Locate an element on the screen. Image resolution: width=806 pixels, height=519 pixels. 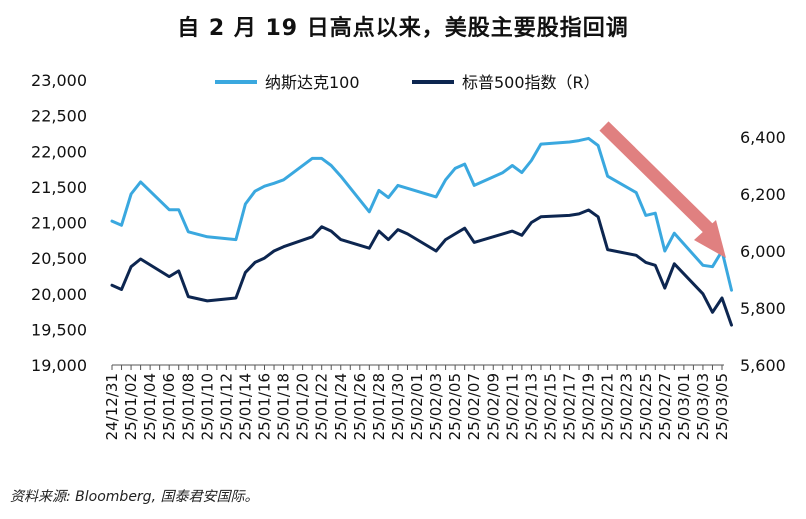
x-tick-label: 25/02/09 is located at coordinates (493, 406).